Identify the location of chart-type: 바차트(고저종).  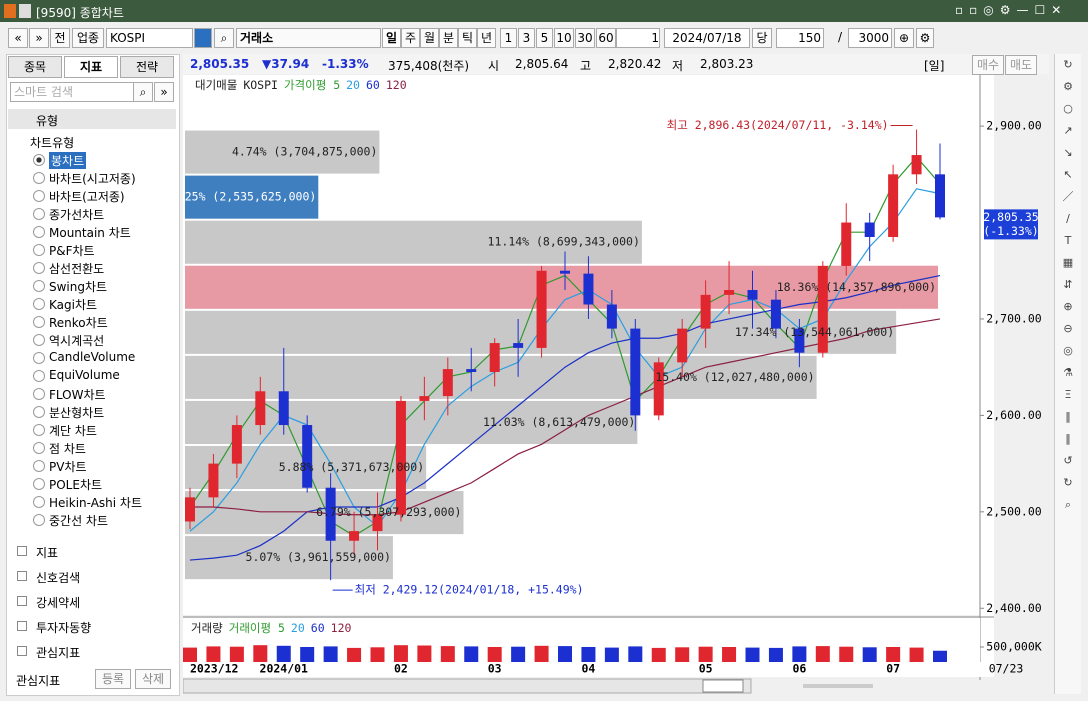
(87, 197).